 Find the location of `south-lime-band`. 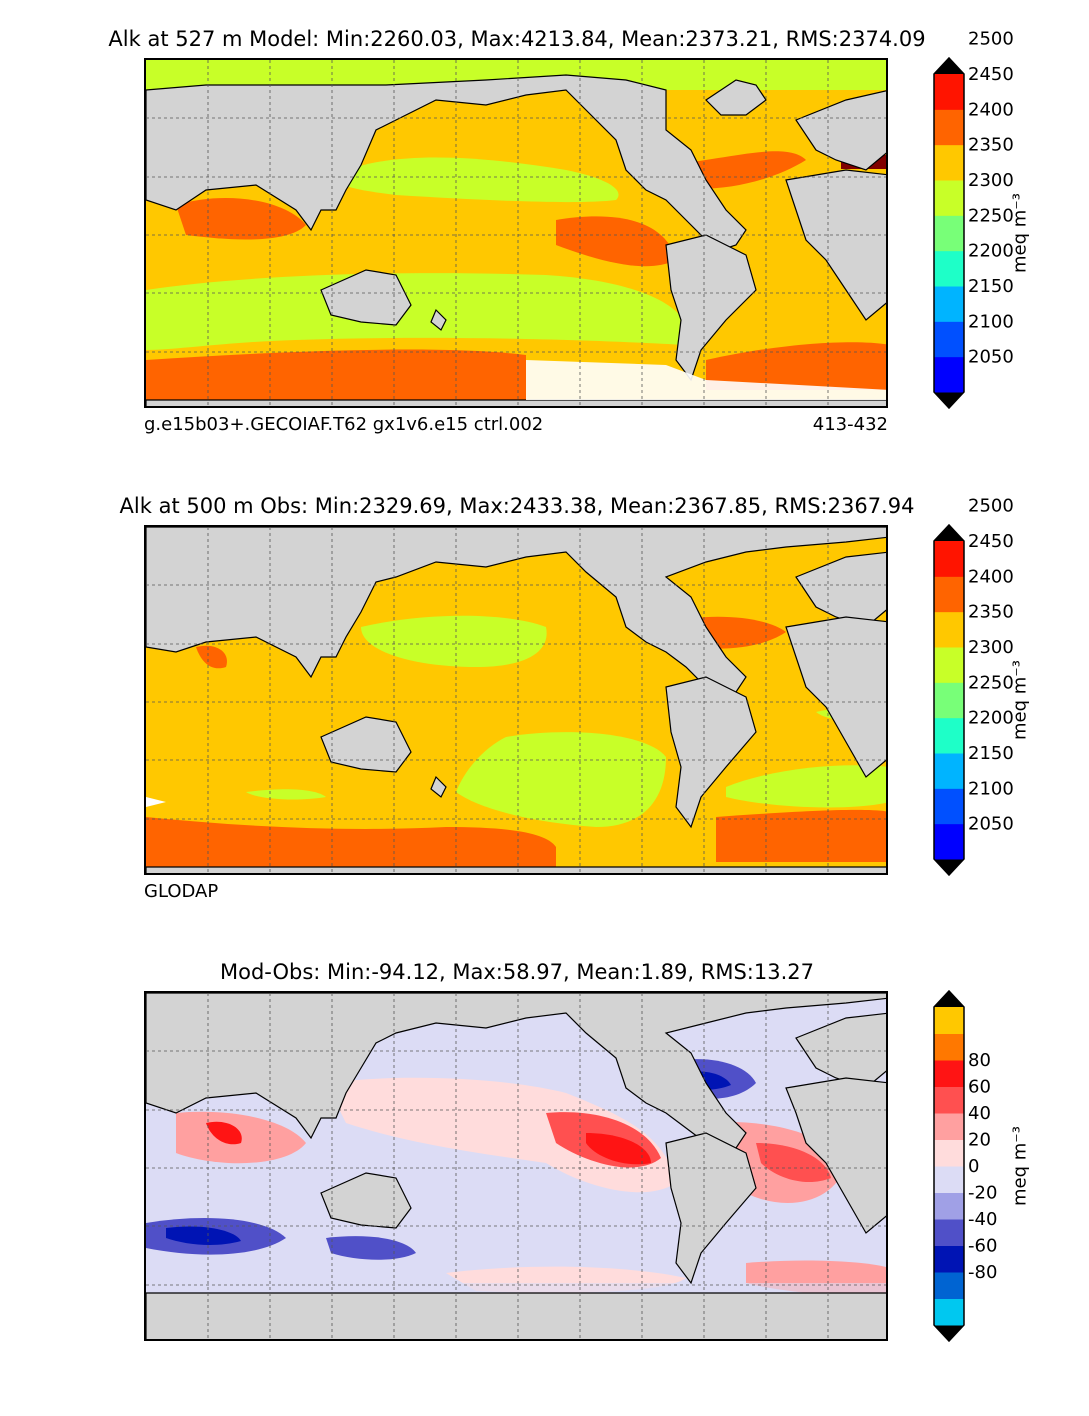

south-lime-band is located at coordinates (416, 311).